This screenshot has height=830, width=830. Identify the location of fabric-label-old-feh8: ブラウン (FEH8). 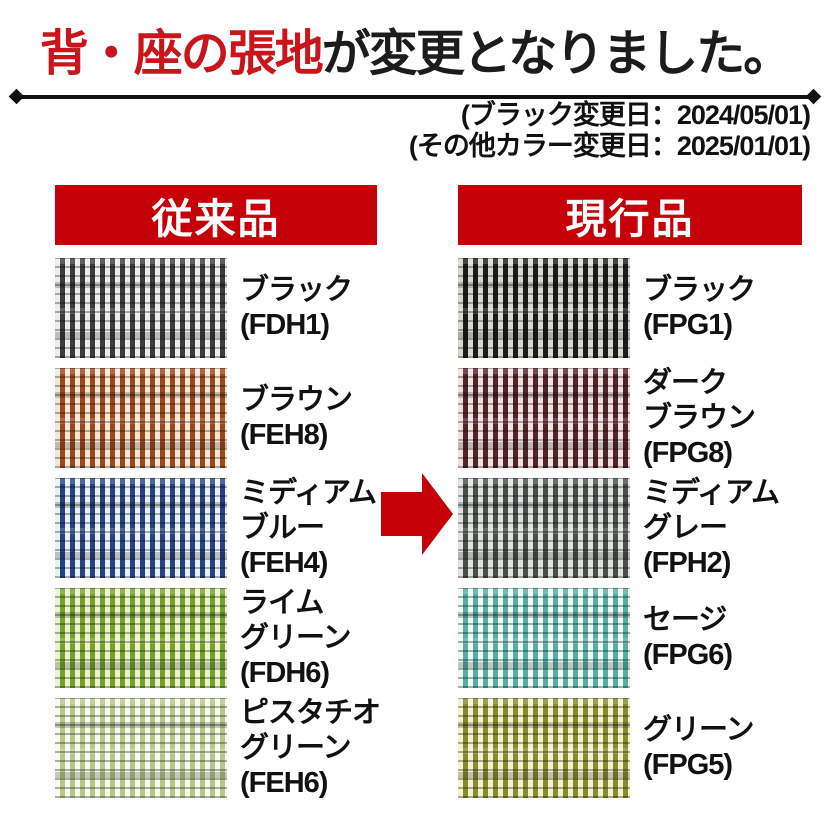
(296, 417).